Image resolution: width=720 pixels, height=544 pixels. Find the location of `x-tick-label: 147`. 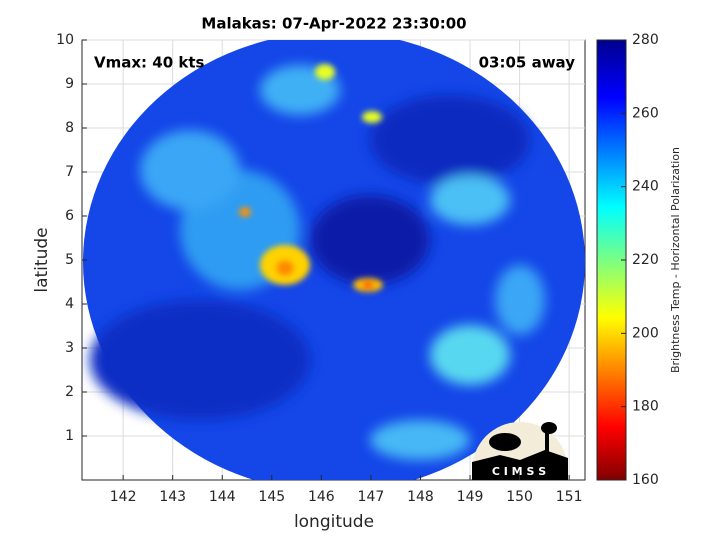

x-tick-label: 147 is located at coordinates (371, 497).